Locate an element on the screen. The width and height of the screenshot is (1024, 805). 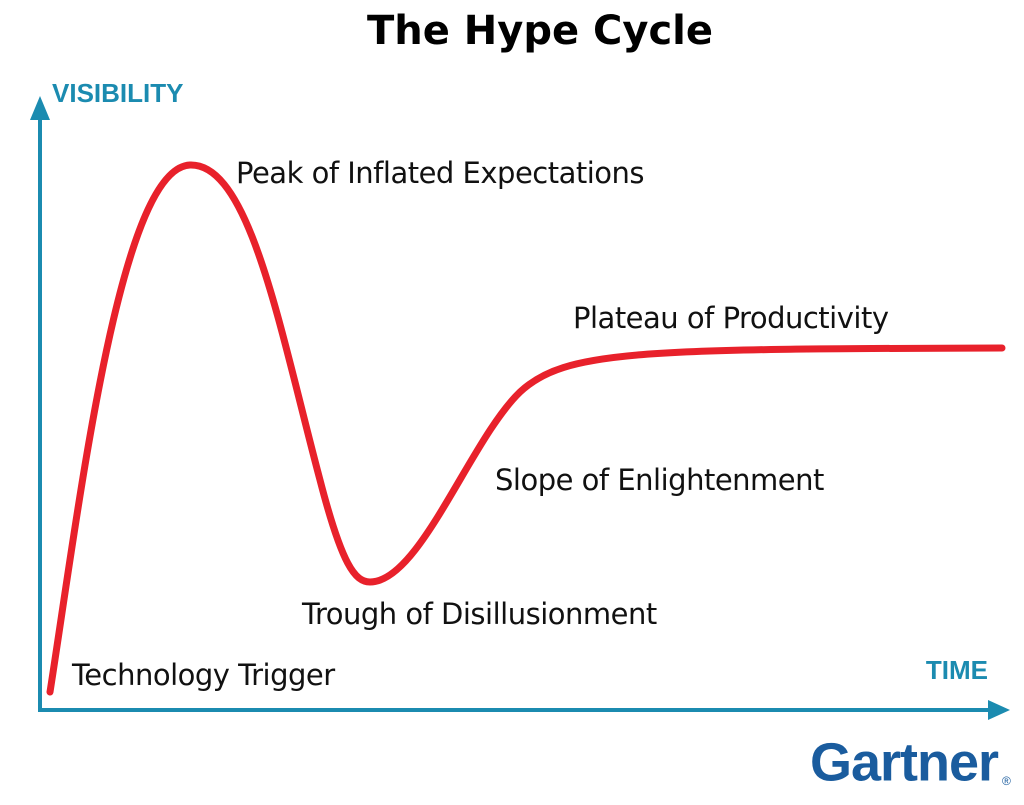
brand-logo: Gartner is located at coordinates (904, 762).